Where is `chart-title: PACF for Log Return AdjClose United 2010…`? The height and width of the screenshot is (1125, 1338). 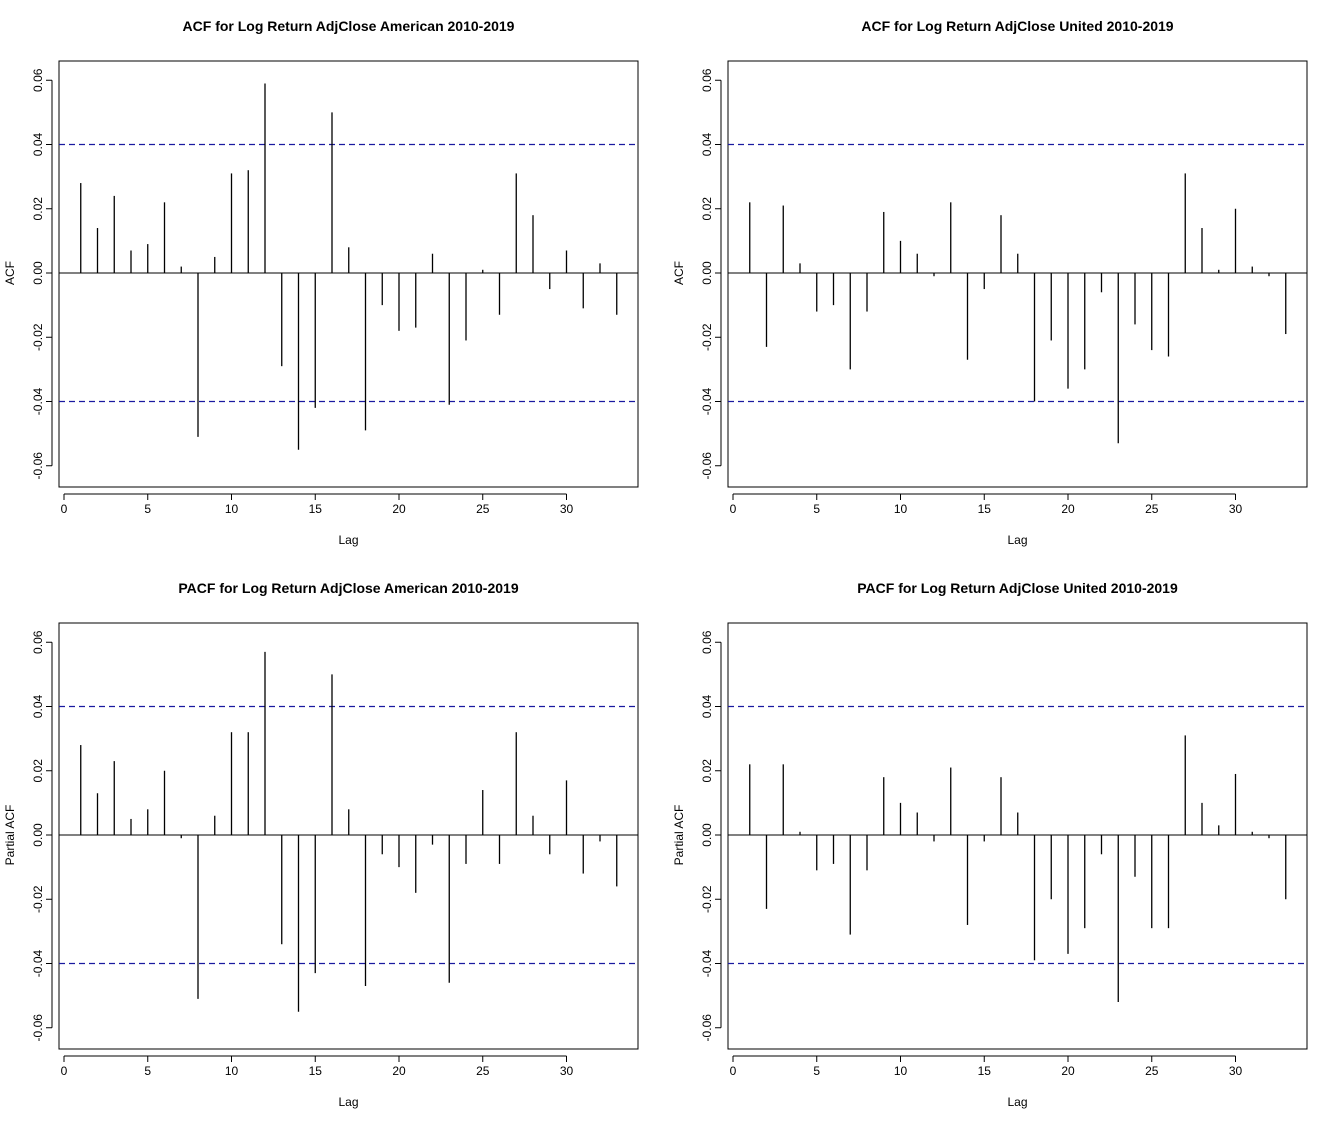 chart-title: PACF for Log Return AdjClose United 2010… is located at coordinates (1017, 588).